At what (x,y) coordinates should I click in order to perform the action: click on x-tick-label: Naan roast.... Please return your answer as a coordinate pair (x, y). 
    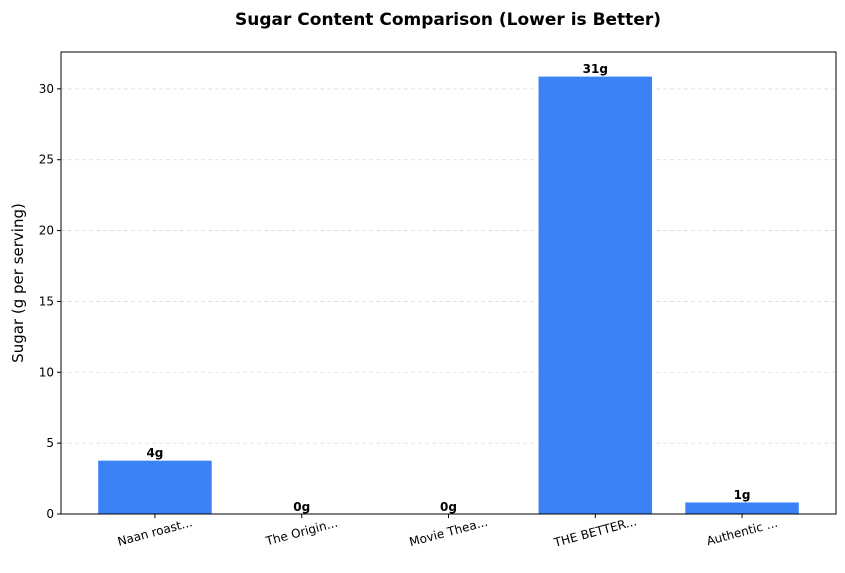
    Looking at the image, I should click on (155, 531).